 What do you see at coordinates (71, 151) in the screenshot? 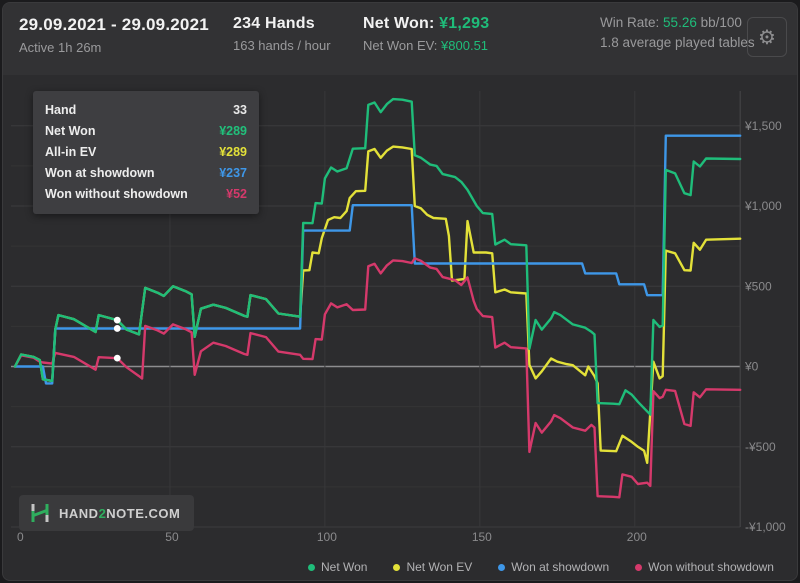
I see `tooltip-label: All-in EV` at bounding box center [71, 151].